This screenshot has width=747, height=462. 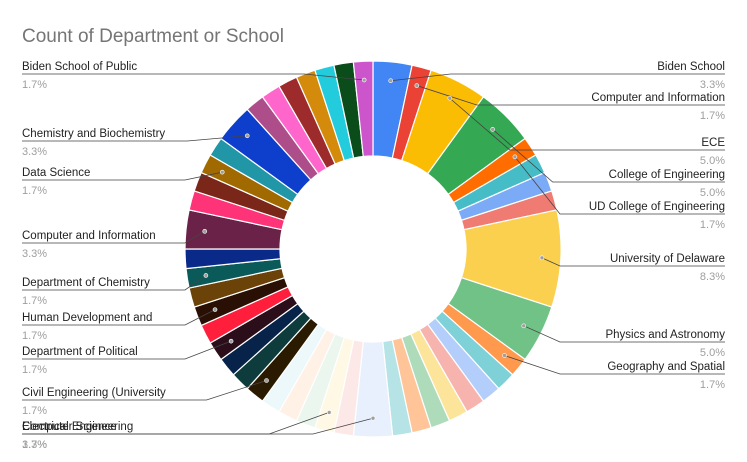 I want to click on slice-percent-human-development-and: 1.7%, so click(x=34, y=336).